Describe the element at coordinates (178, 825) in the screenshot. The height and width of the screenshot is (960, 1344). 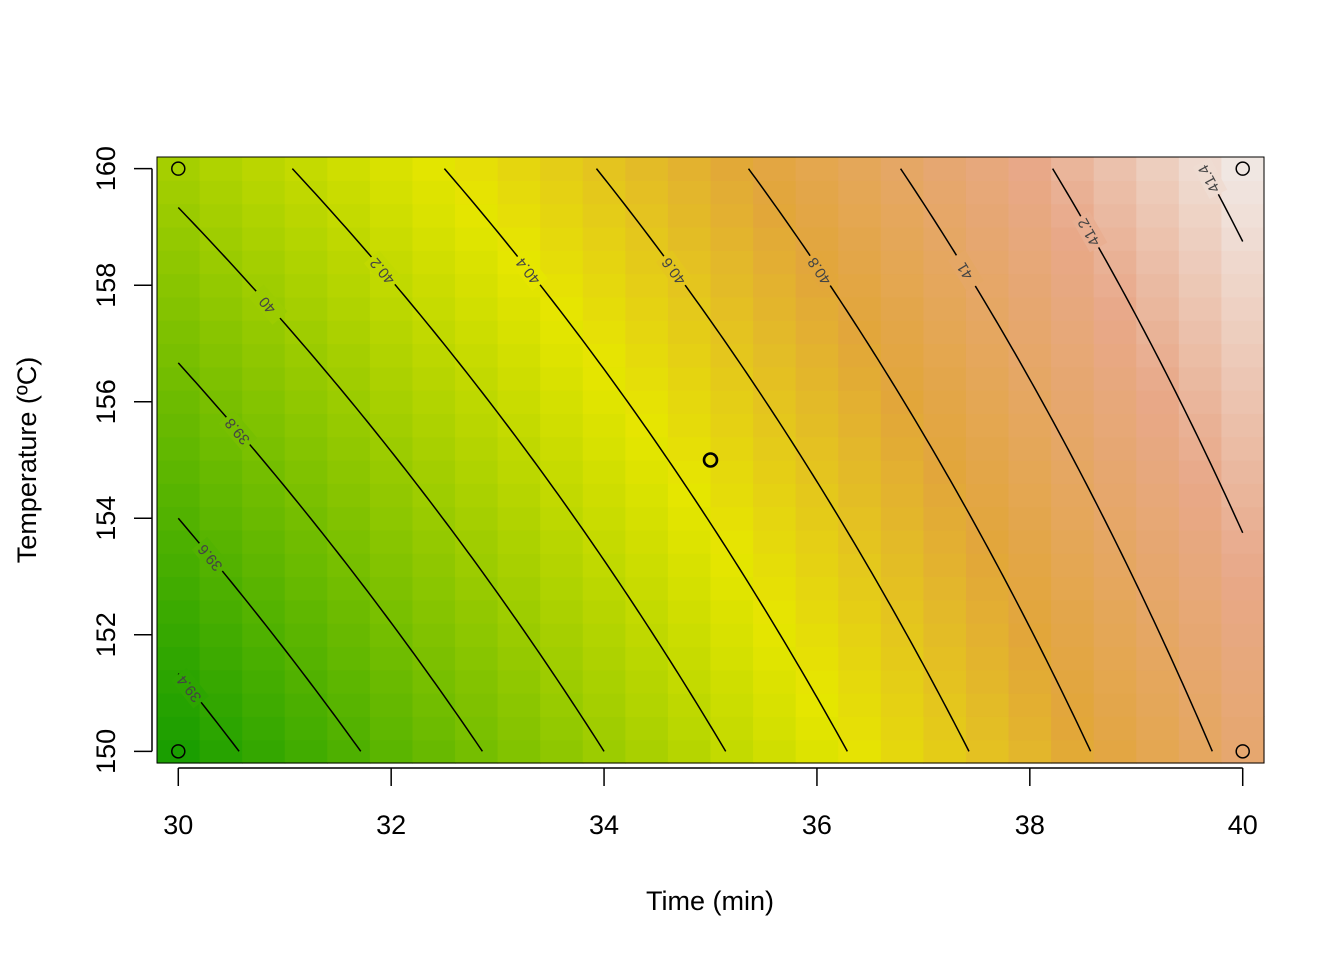
I see `x-tick-label: 30` at that location.